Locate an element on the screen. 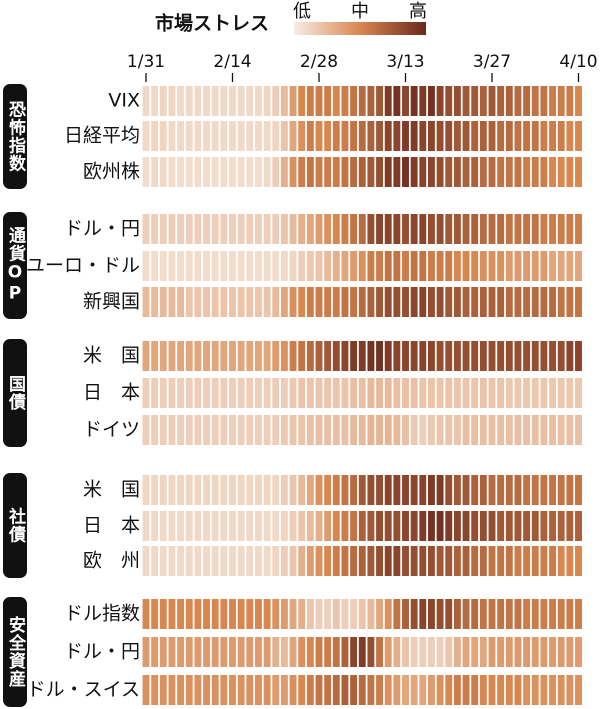 The image size is (600, 709). row-label: ドル・円 is located at coordinates (102, 652).